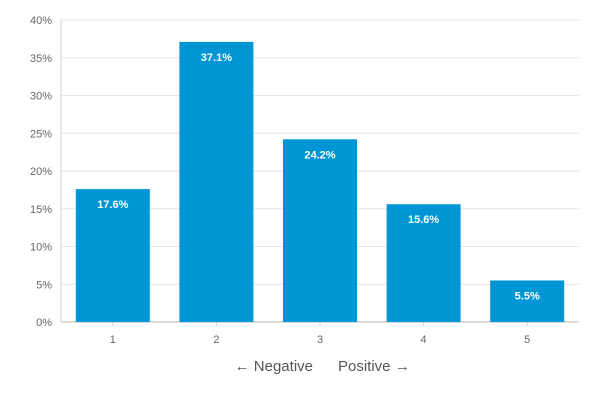 The image size is (600, 400). I want to click on x-axis-label-positive: Positive →, so click(374, 366).